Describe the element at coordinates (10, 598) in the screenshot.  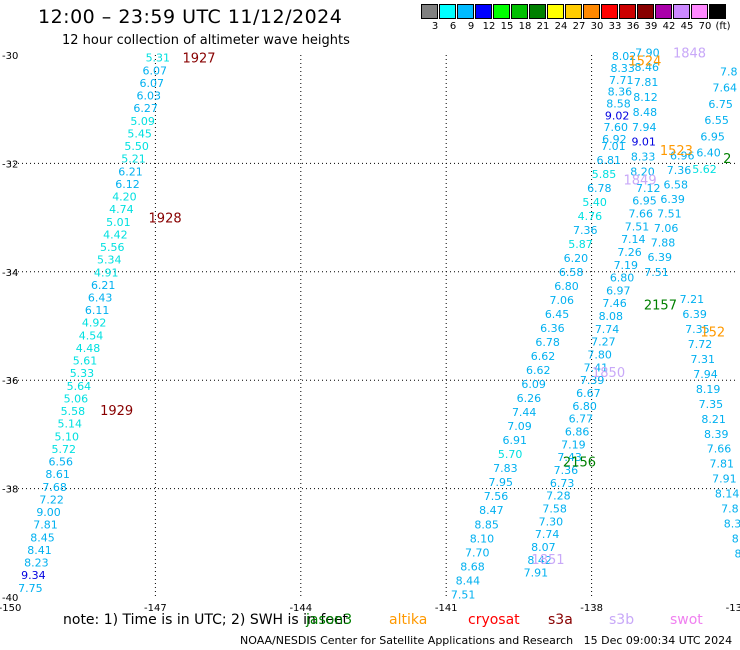
I see `y-tick-label: -40` at that location.